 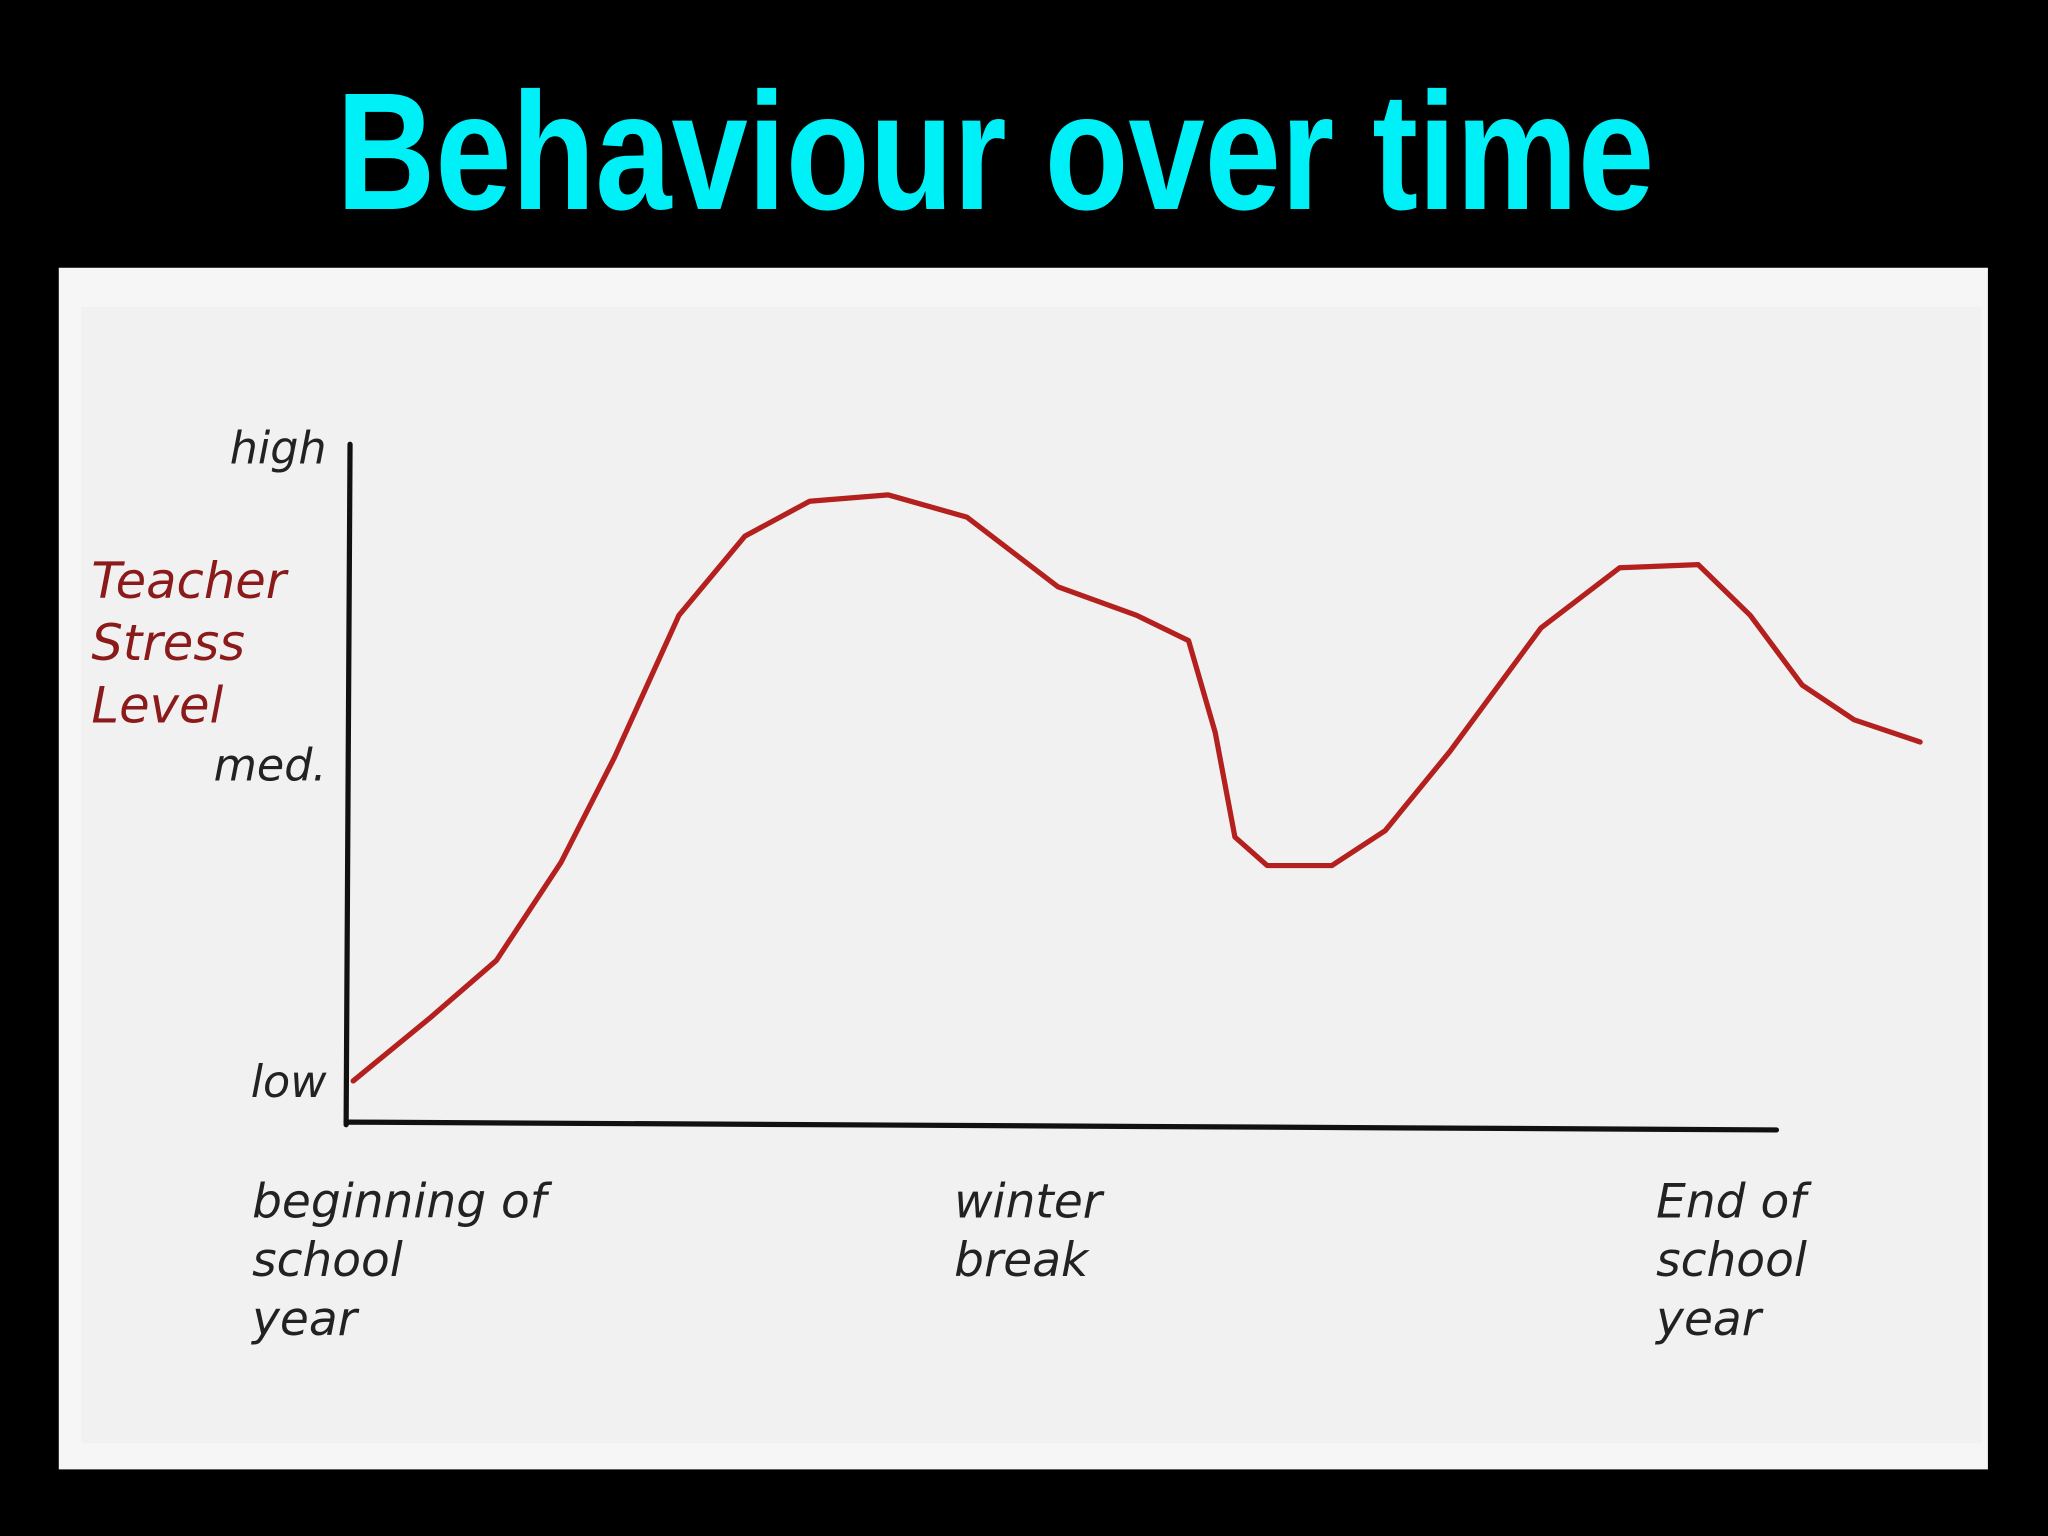 What do you see at coordinates (278, 449) in the screenshot?
I see `y-tick-label: high` at bounding box center [278, 449].